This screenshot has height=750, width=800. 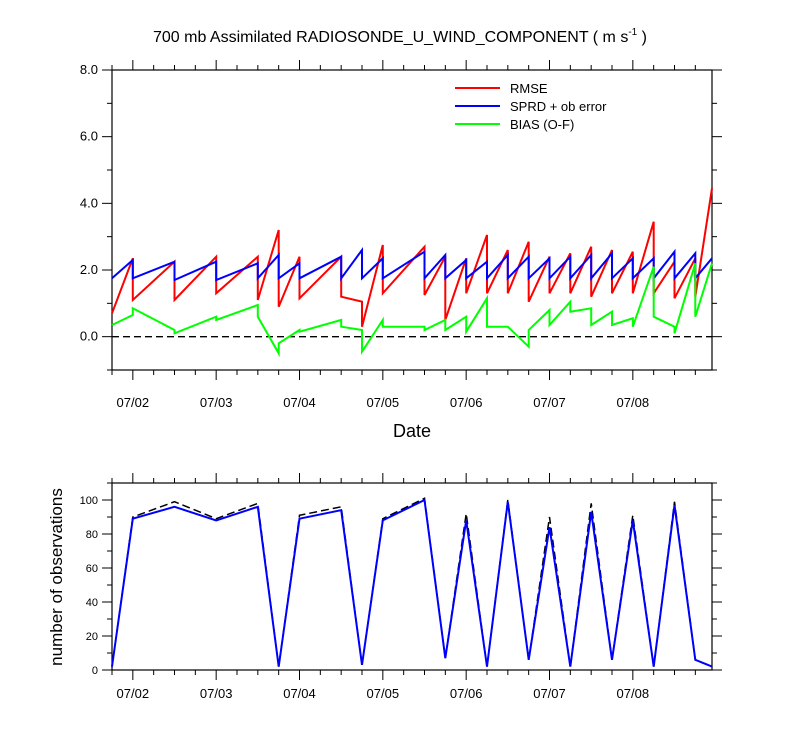 I want to click on top-xtick-label: 07/02, so click(x=133, y=402).